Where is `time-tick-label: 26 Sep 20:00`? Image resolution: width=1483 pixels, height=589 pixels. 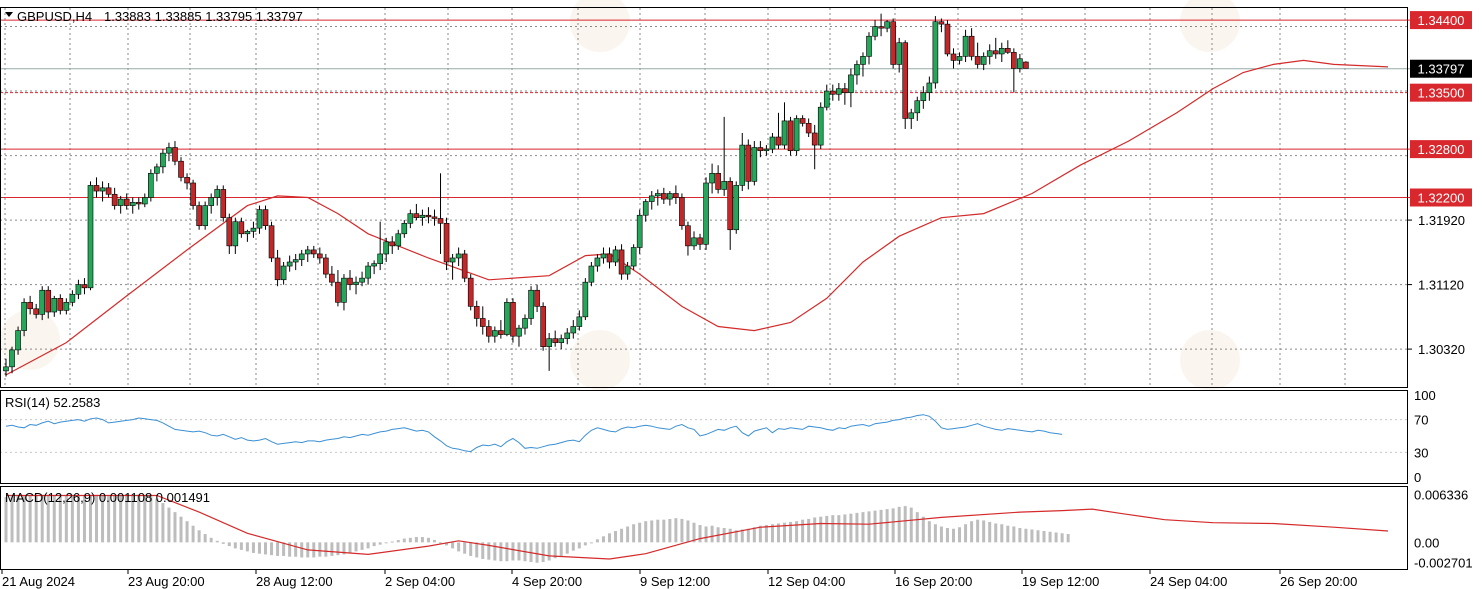
time-tick-label: 26 Sep 20:00 is located at coordinates (1318, 581).